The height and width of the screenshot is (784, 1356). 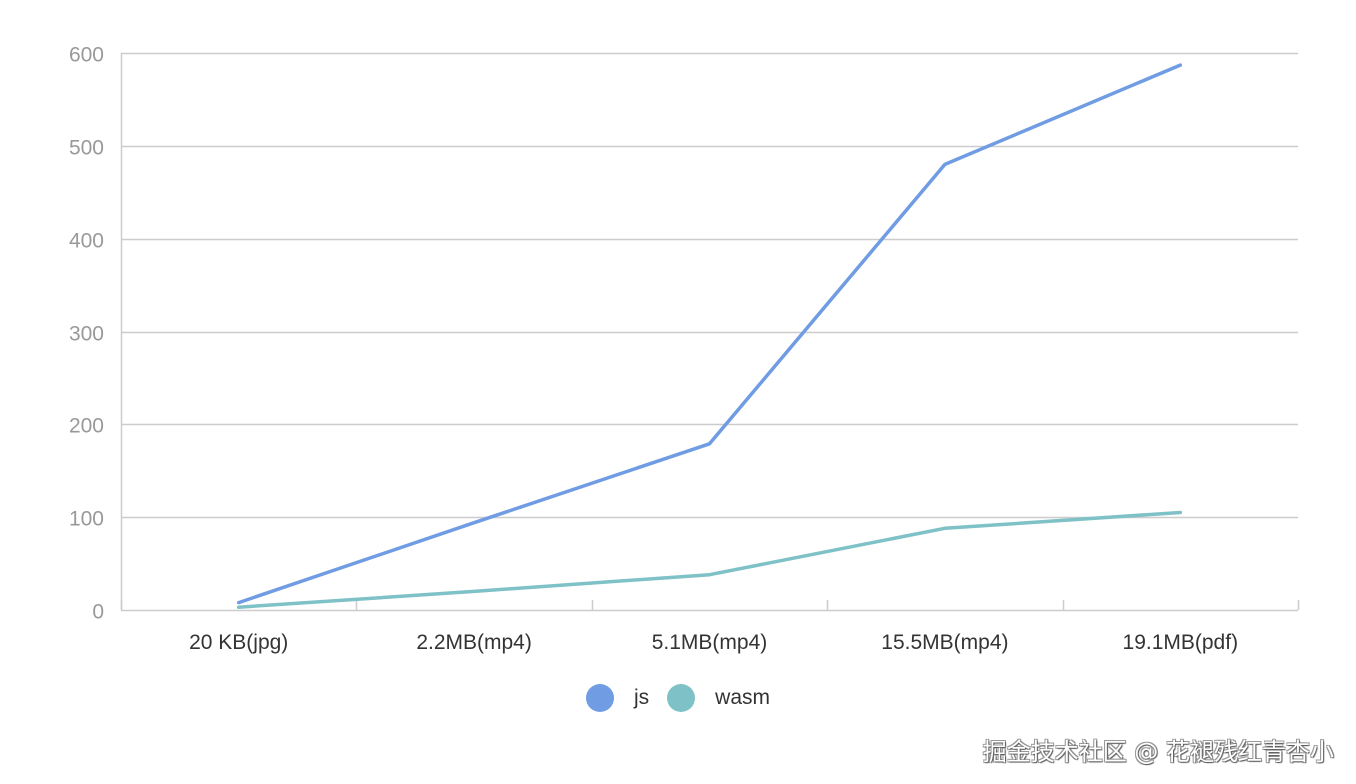 What do you see at coordinates (86, 519) in the screenshot?
I see `y-tick-label: 100` at bounding box center [86, 519].